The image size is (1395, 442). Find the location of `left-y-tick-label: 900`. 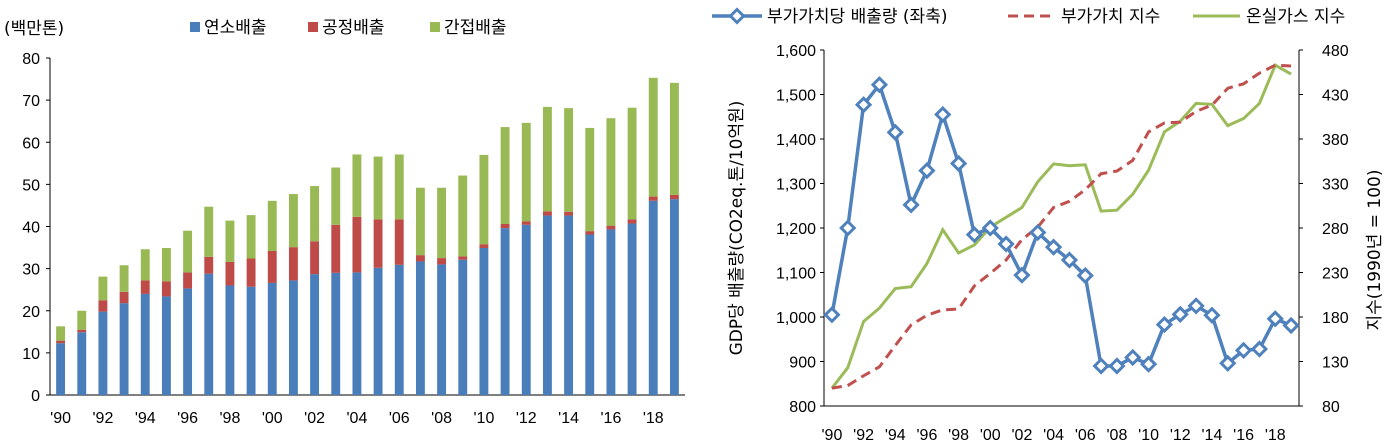

left-y-tick-label: 900 is located at coordinates (802, 363).